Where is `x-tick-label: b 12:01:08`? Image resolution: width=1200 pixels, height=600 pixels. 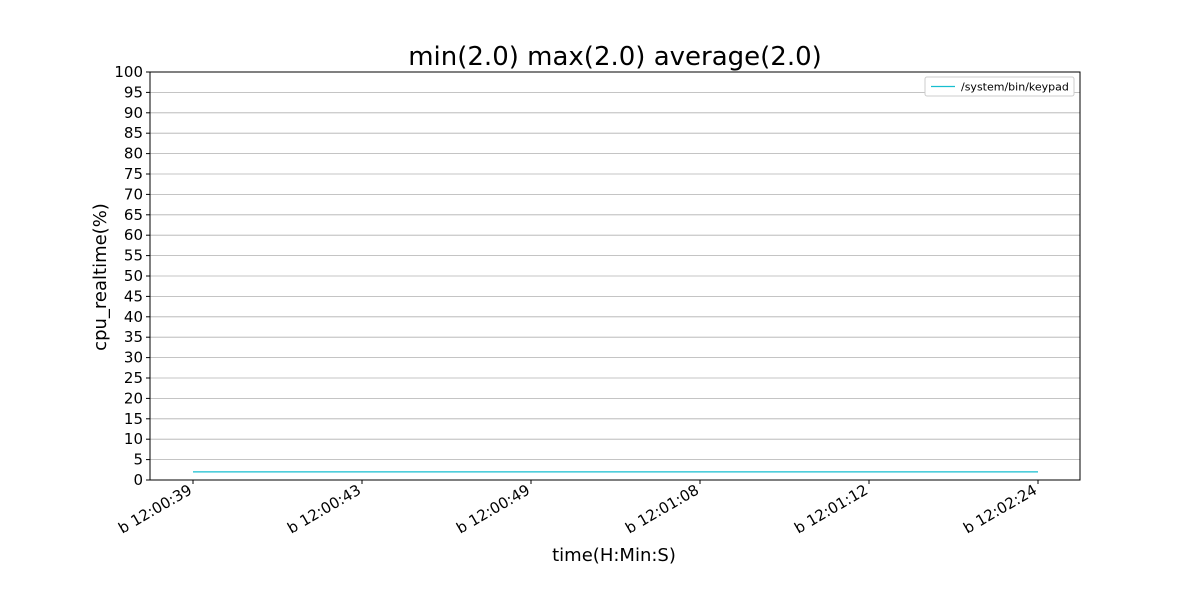
x-tick-label: b 12:01:08 is located at coordinates (662, 509).